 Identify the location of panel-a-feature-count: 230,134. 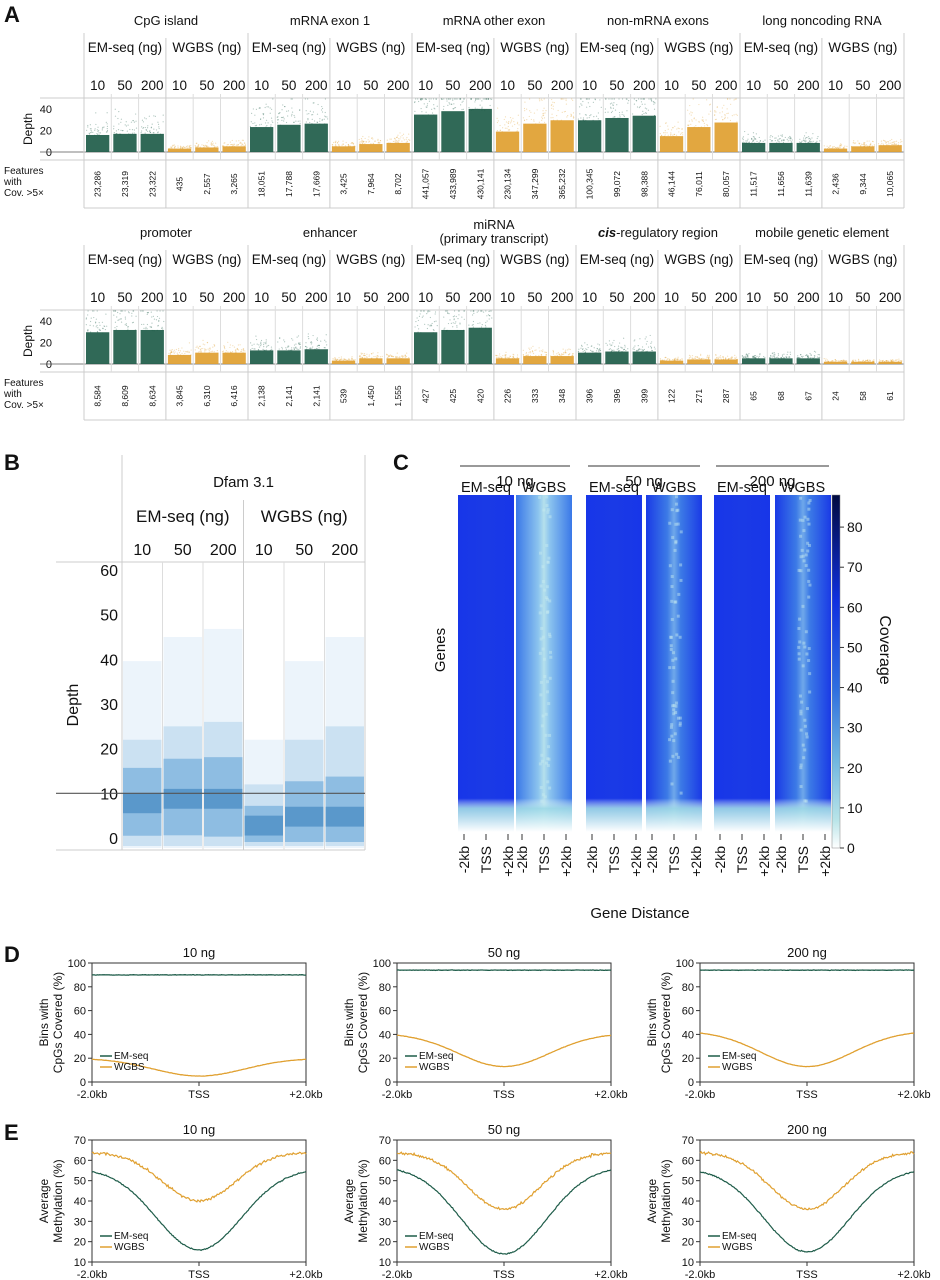
(508, 183).